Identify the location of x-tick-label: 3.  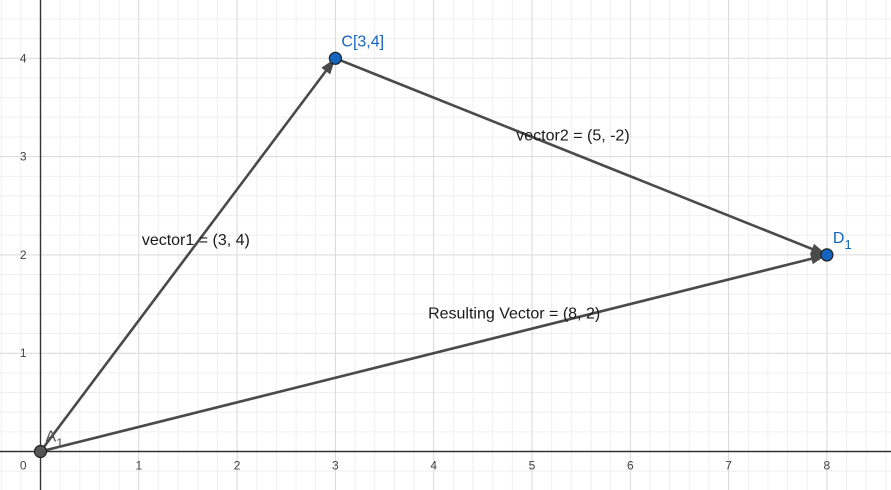
(335, 466).